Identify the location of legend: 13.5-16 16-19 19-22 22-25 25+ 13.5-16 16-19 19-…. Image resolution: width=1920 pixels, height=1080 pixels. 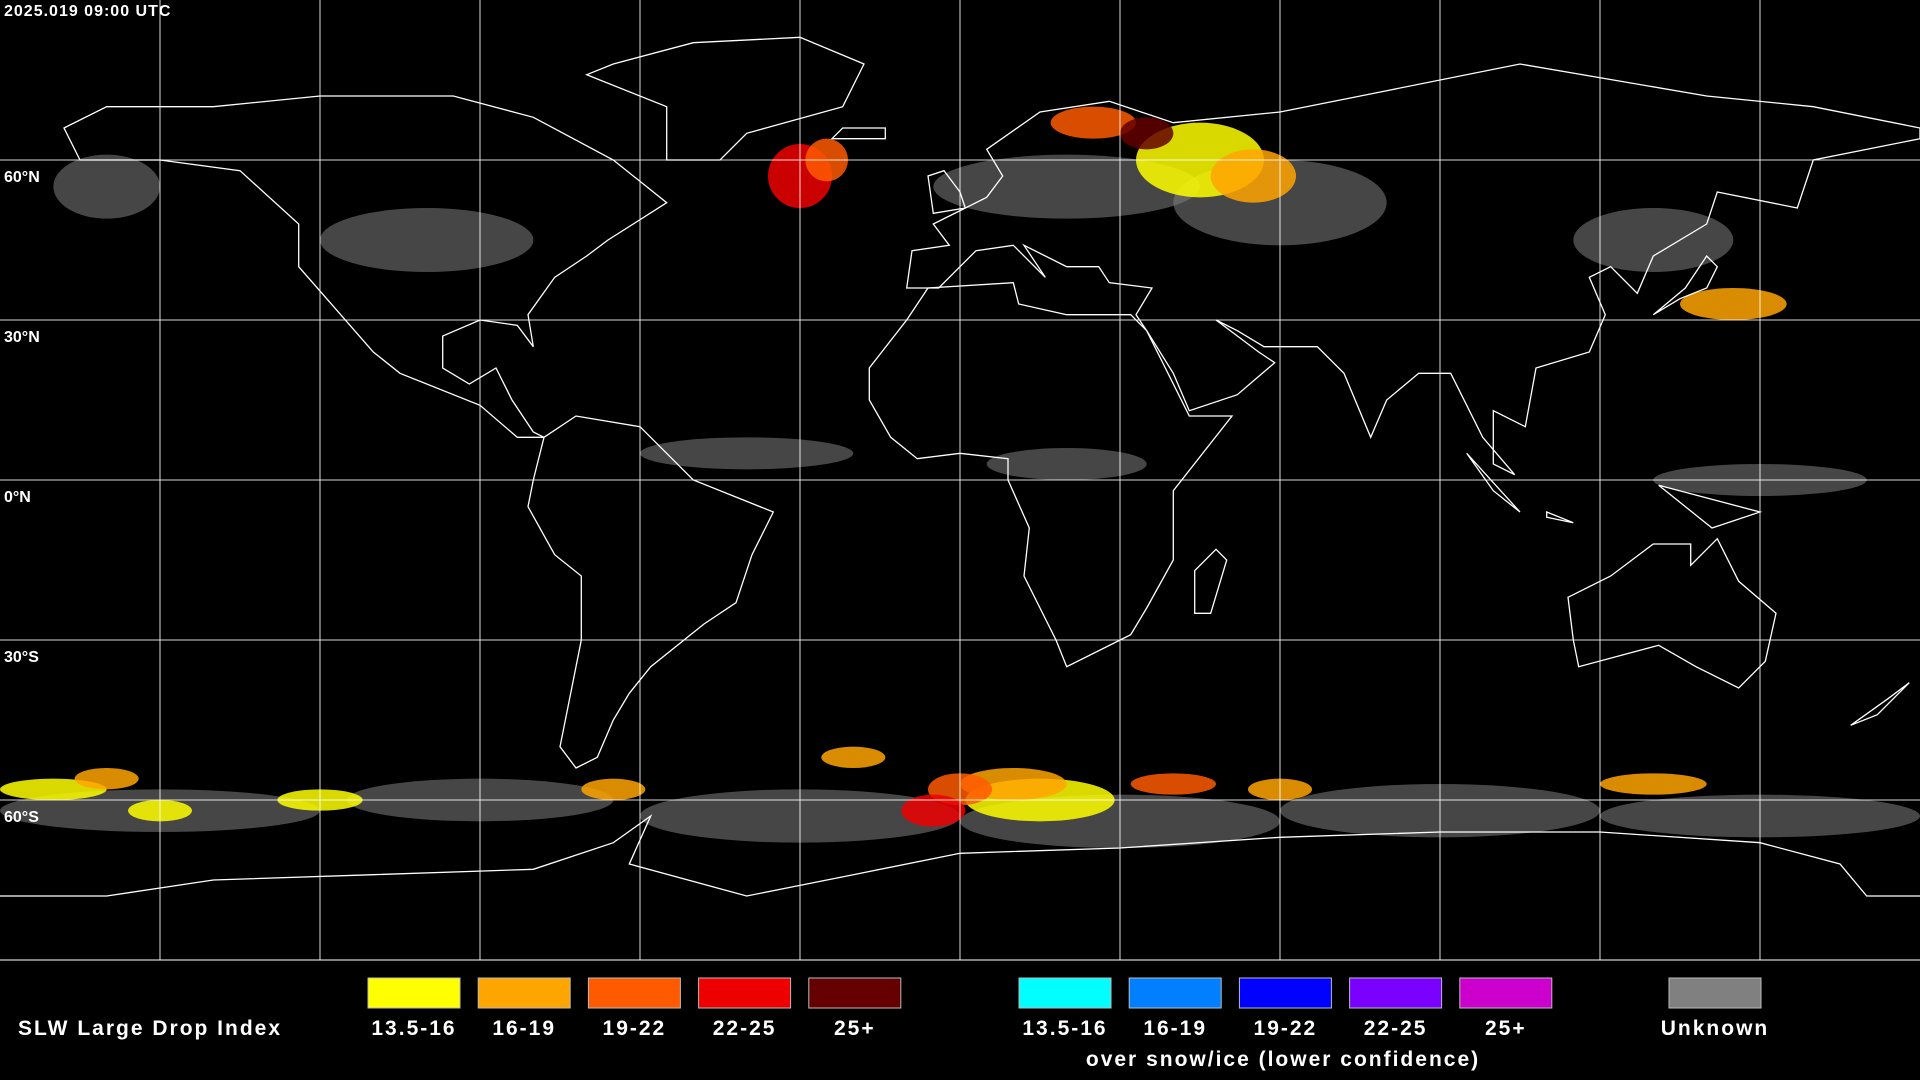
(1068, 1008).